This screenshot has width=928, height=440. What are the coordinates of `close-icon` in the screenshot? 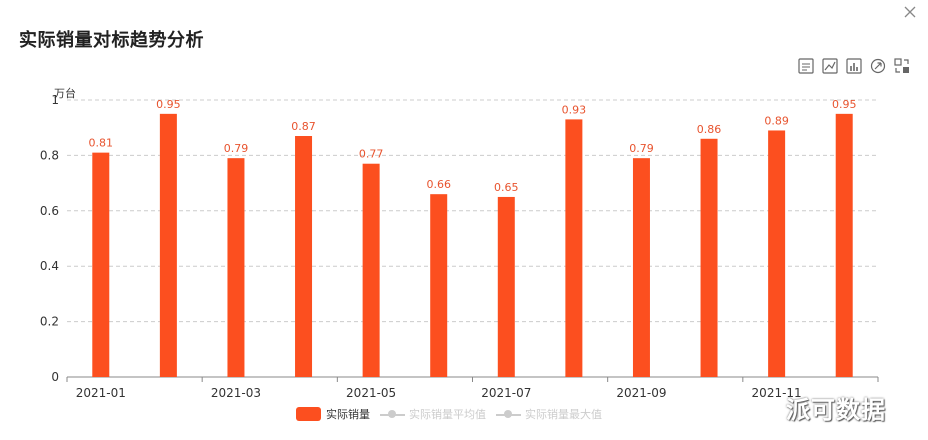 It's located at (910, 12).